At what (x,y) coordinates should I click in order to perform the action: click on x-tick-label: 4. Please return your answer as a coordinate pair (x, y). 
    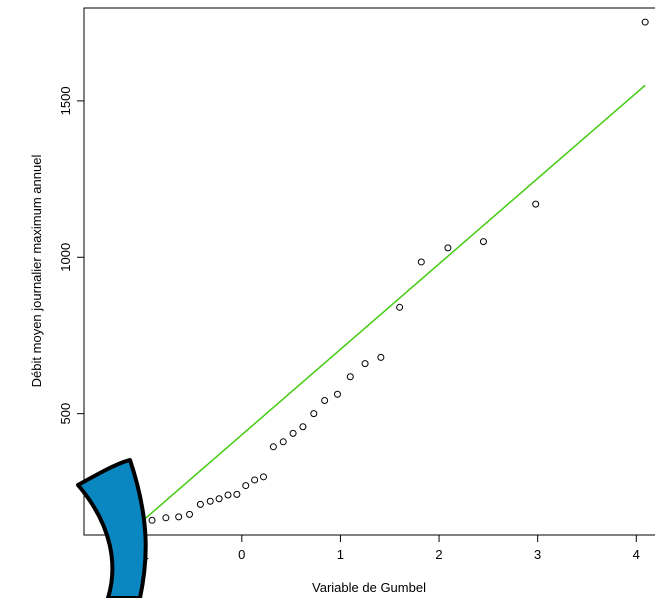
    Looking at the image, I should click on (636, 554).